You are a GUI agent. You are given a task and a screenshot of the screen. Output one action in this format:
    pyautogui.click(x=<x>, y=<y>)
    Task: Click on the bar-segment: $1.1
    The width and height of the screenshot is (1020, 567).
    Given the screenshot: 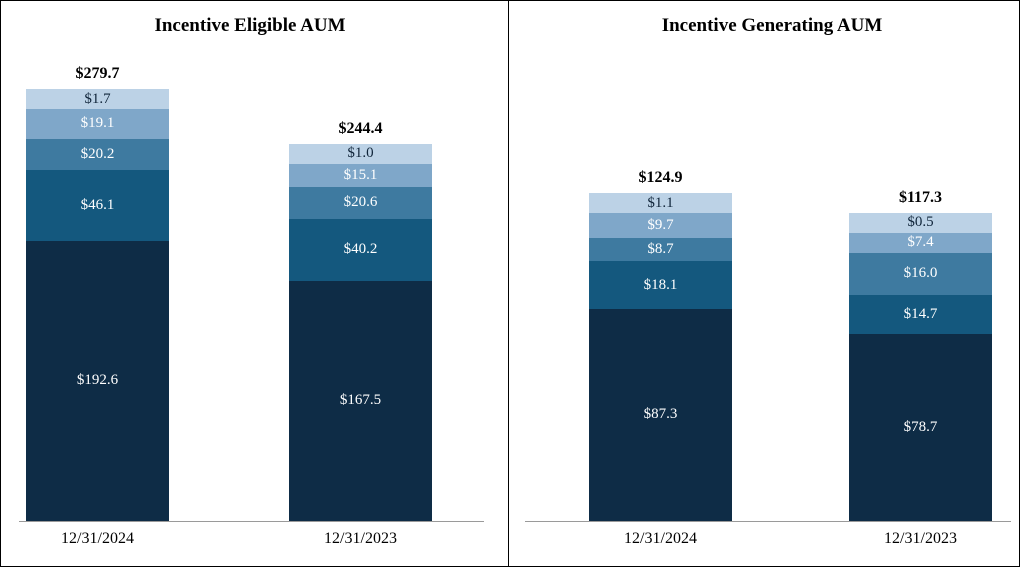 What is the action you would take?
    pyautogui.click(x=660, y=203)
    